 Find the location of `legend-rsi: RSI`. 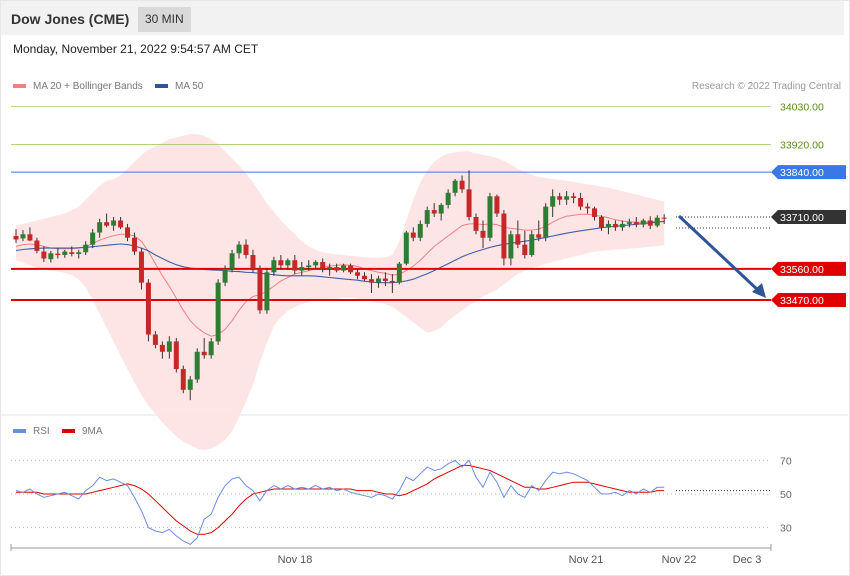

legend-rsi: RSI is located at coordinates (31, 431).